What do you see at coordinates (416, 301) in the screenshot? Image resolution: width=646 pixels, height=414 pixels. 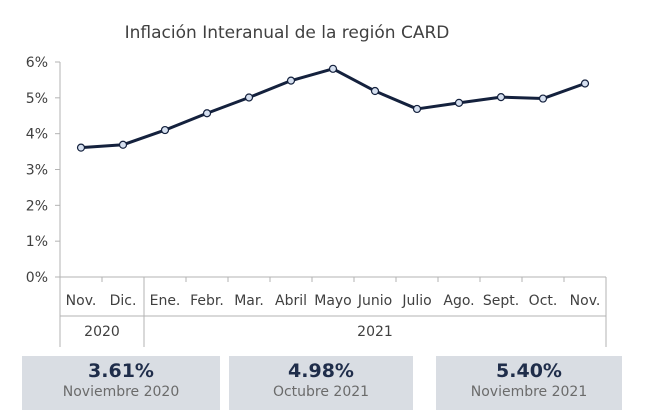 I see `x-tick-label: Julio` at bounding box center [416, 301].